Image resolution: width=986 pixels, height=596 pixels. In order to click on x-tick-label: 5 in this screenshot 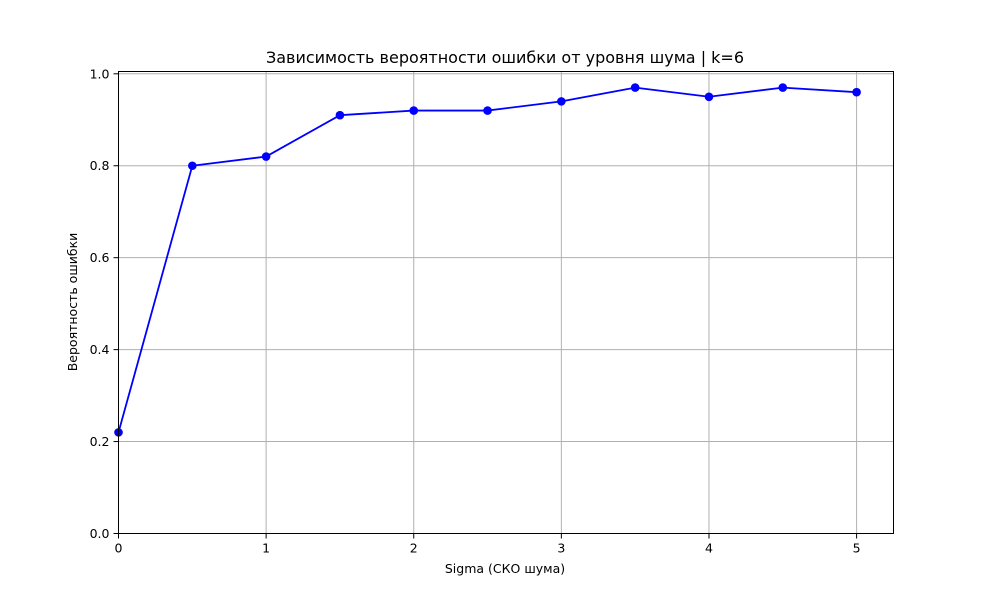, I will do `click(857, 548)`.